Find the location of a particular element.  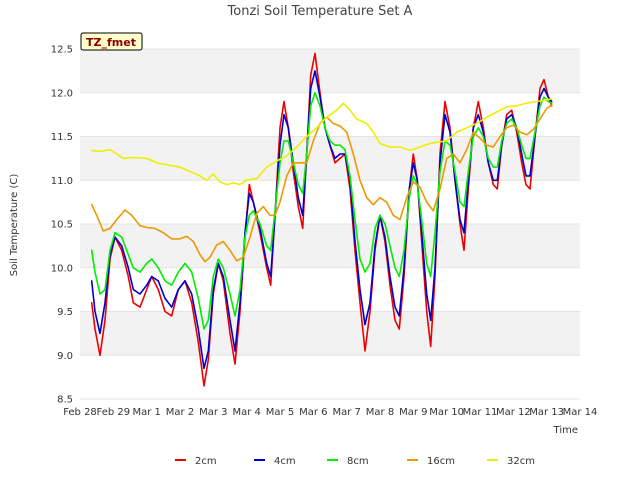

site-tag-label: TZ_fmet is located at coordinates (111, 42).